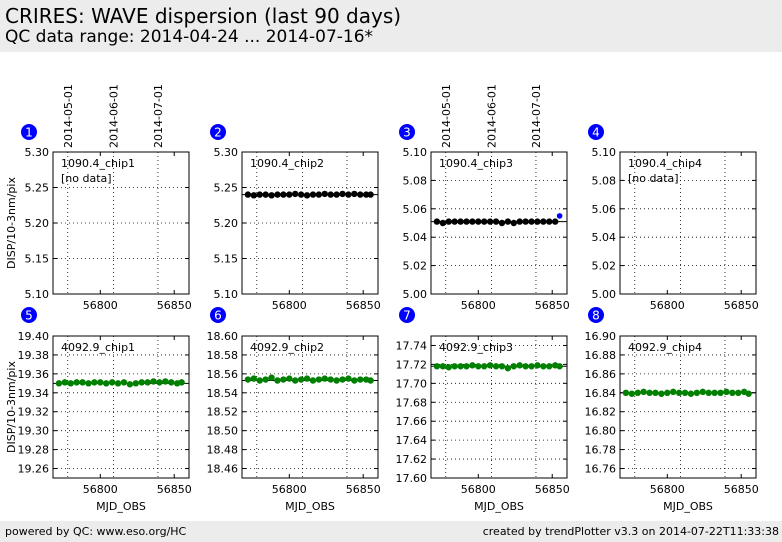 The image size is (782, 542). I want to click on y-tick-label: 16.78, so click(601, 450).